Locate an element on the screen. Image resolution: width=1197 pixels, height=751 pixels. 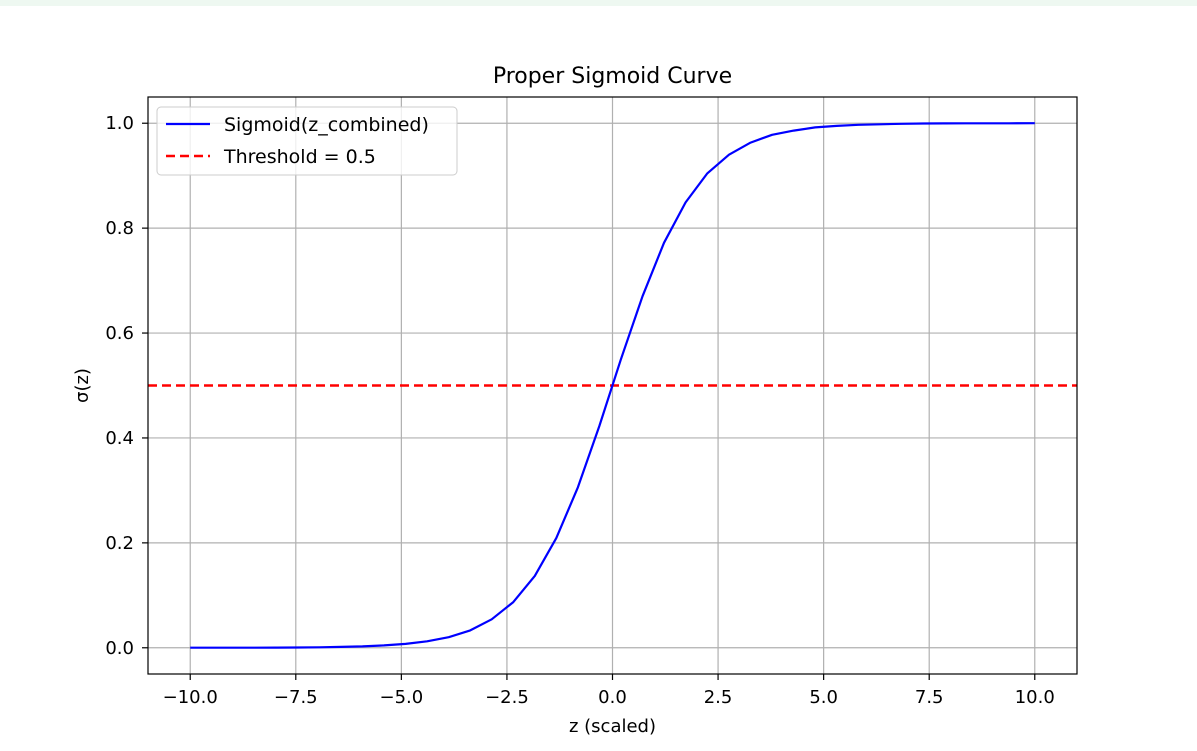
x-tick-label: −2.5 is located at coordinates (507, 697).